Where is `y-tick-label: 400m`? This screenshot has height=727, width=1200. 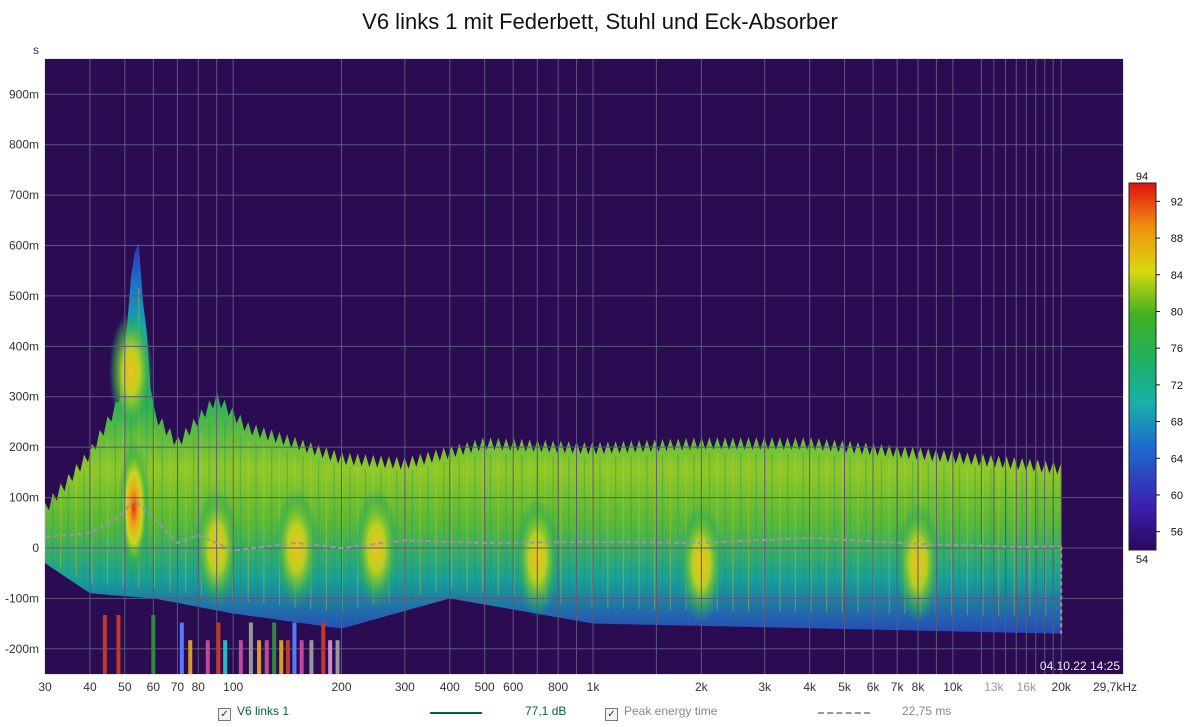 y-tick-label: 400m is located at coordinates (24, 346).